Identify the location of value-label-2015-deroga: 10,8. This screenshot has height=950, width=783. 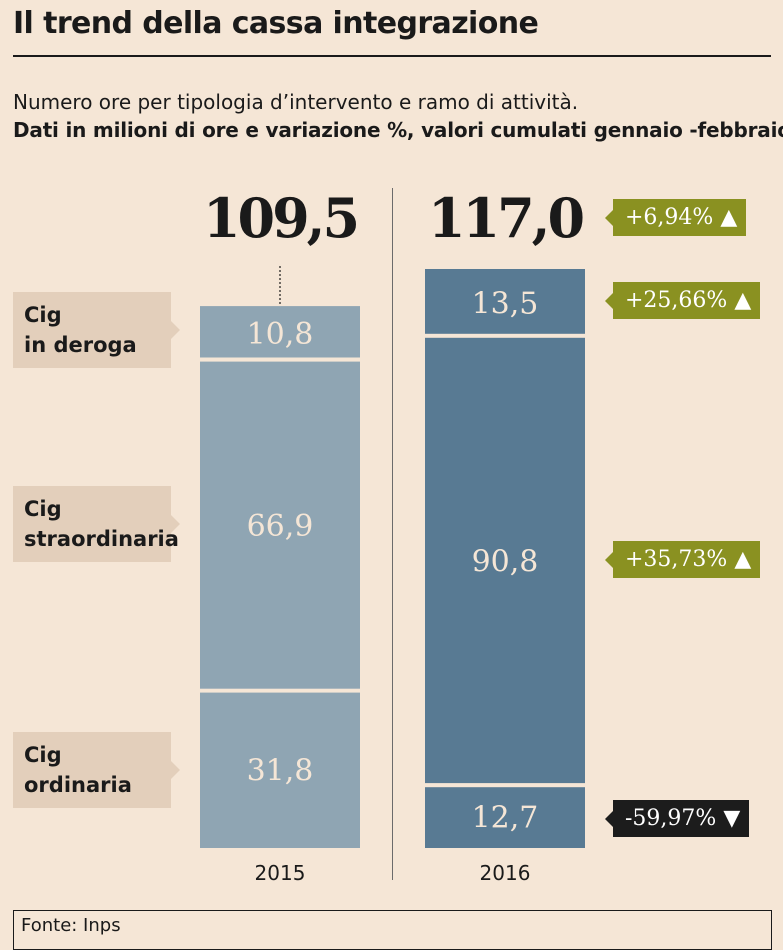
(280, 334).